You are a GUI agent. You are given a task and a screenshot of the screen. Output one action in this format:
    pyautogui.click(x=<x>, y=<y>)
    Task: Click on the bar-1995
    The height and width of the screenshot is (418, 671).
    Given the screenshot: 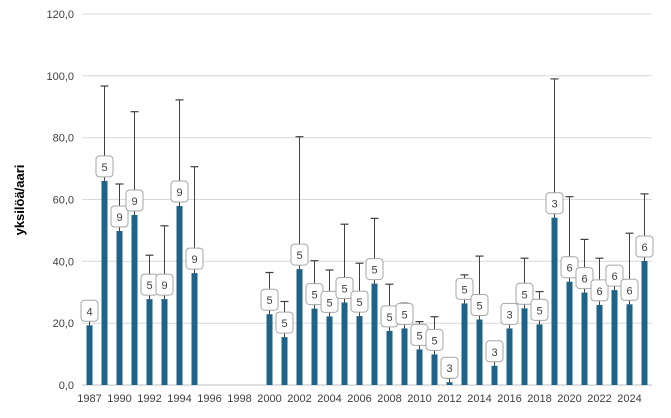 What is the action you would take?
    pyautogui.click(x=194, y=329)
    